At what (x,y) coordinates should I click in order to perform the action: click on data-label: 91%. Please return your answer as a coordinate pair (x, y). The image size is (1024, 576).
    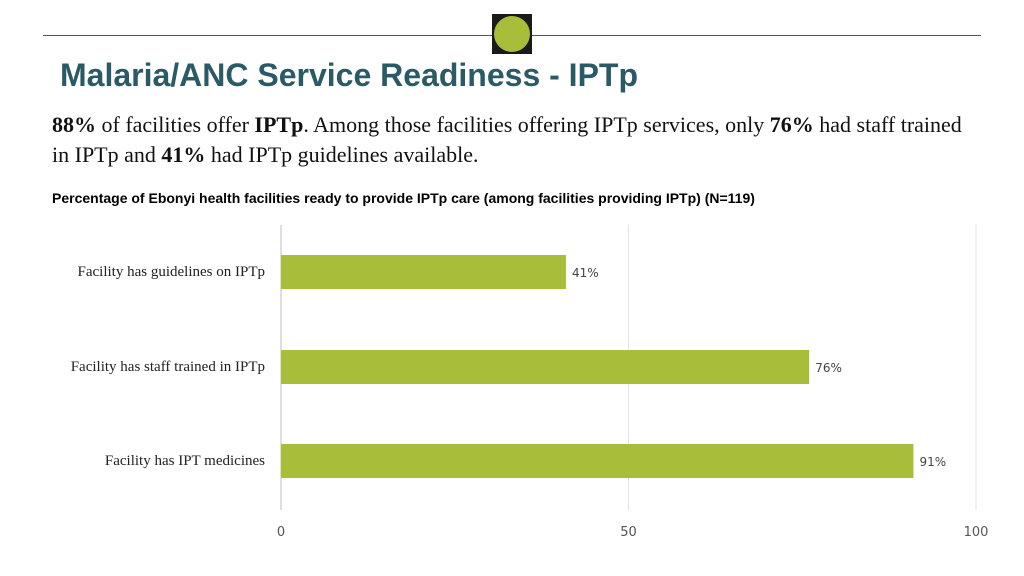
    Looking at the image, I should click on (932, 462).